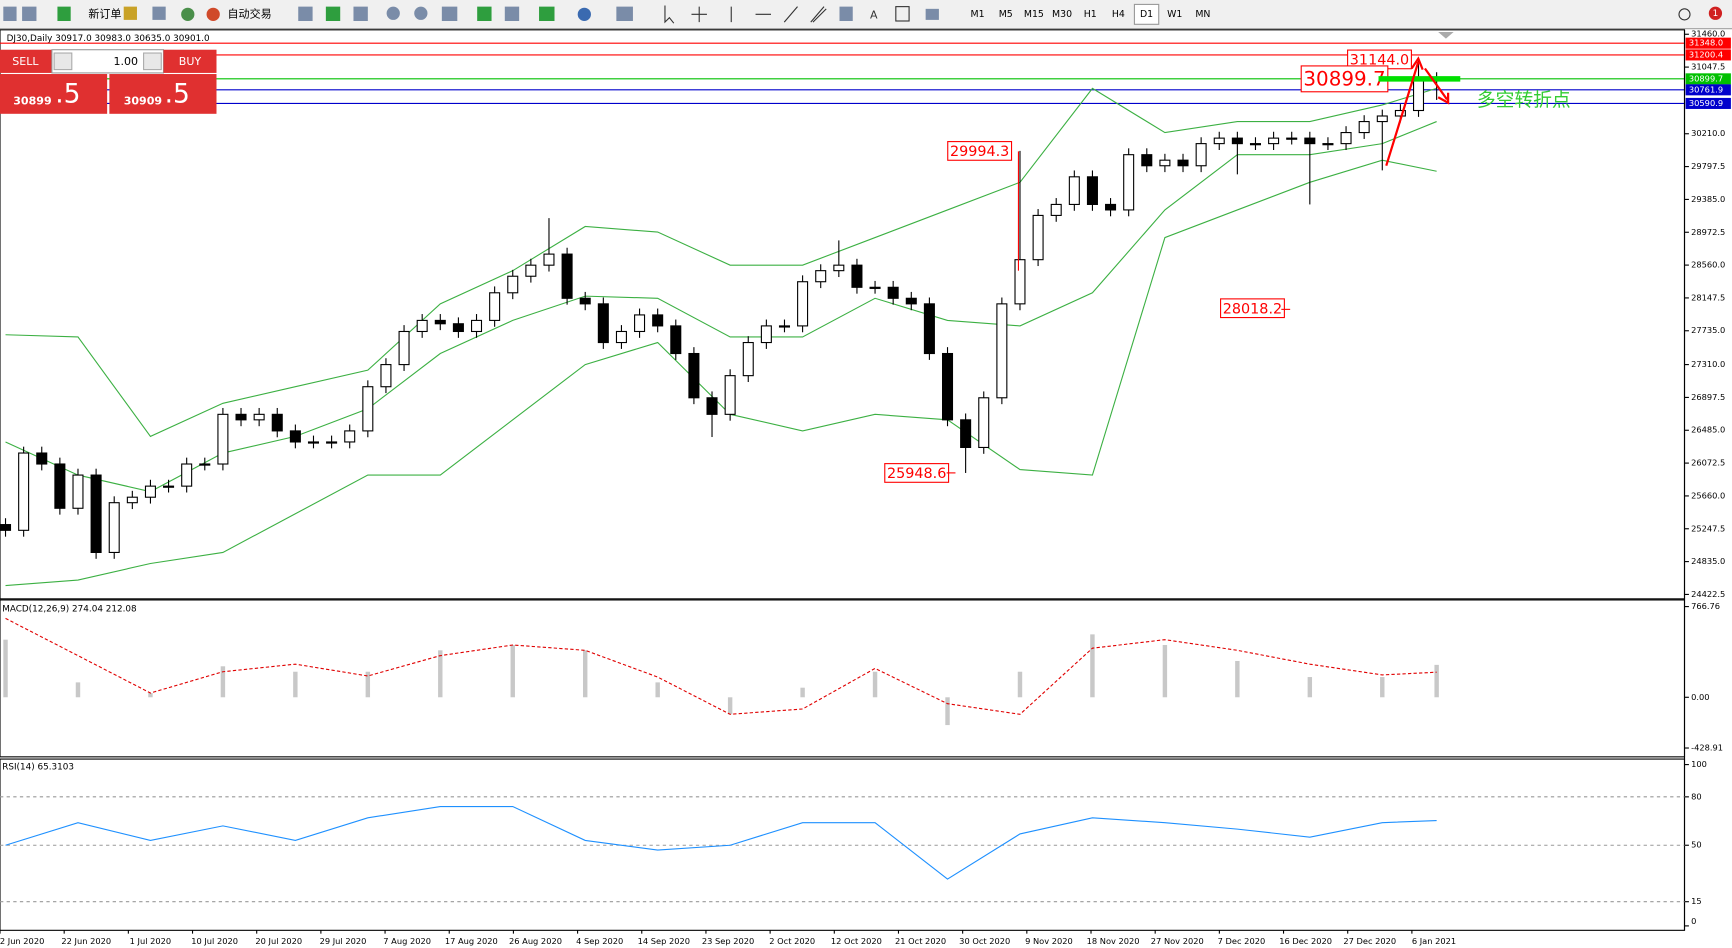 The image size is (1732, 948). I want to click on timeframe-button: MN, so click(1202, 14).